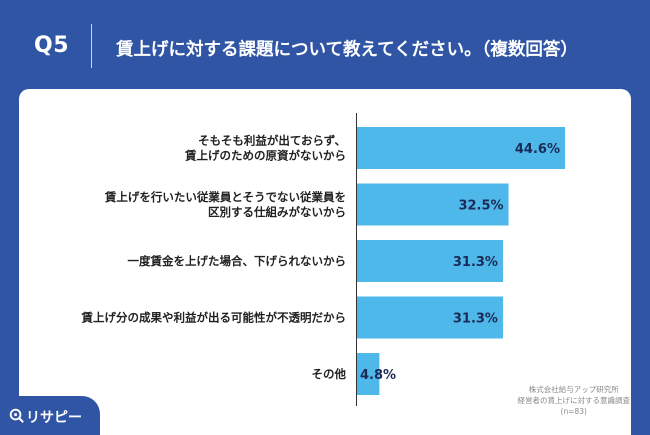 The width and height of the screenshot is (650, 435). I want to click on category-label-4-line-1: 賃上げ分の成果や利益が出る可能性が不透明だから, so click(214, 318).